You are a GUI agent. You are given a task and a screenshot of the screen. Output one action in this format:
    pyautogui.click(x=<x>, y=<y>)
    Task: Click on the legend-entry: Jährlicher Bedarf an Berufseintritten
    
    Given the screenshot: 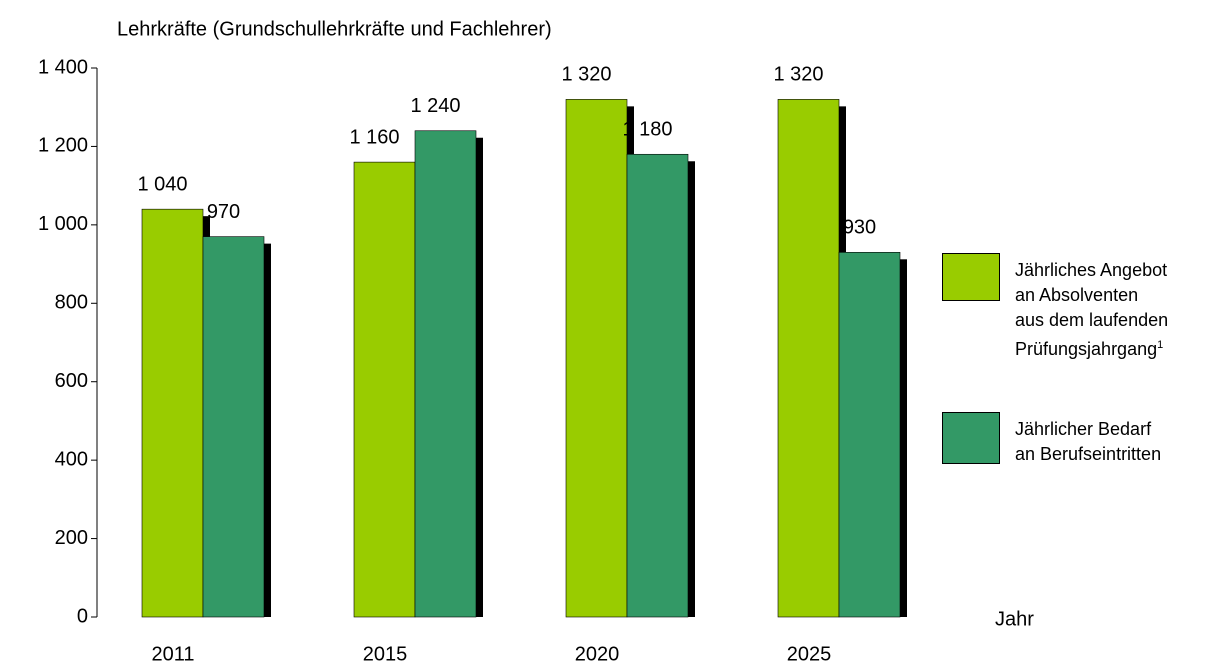 What is the action you would take?
    pyautogui.click(x=1088, y=442)
    